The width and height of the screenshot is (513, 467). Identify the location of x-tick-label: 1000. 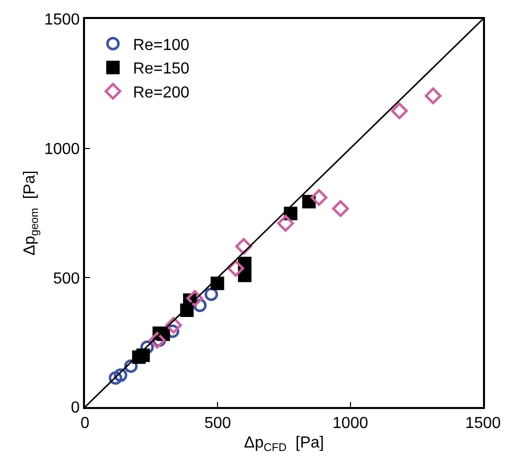
(350, 423).